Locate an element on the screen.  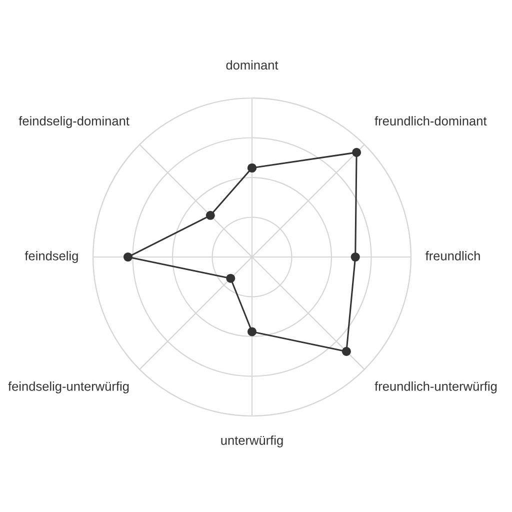
spoke-label: freundlich-unterwürfig is located at coordinates (435, 387).